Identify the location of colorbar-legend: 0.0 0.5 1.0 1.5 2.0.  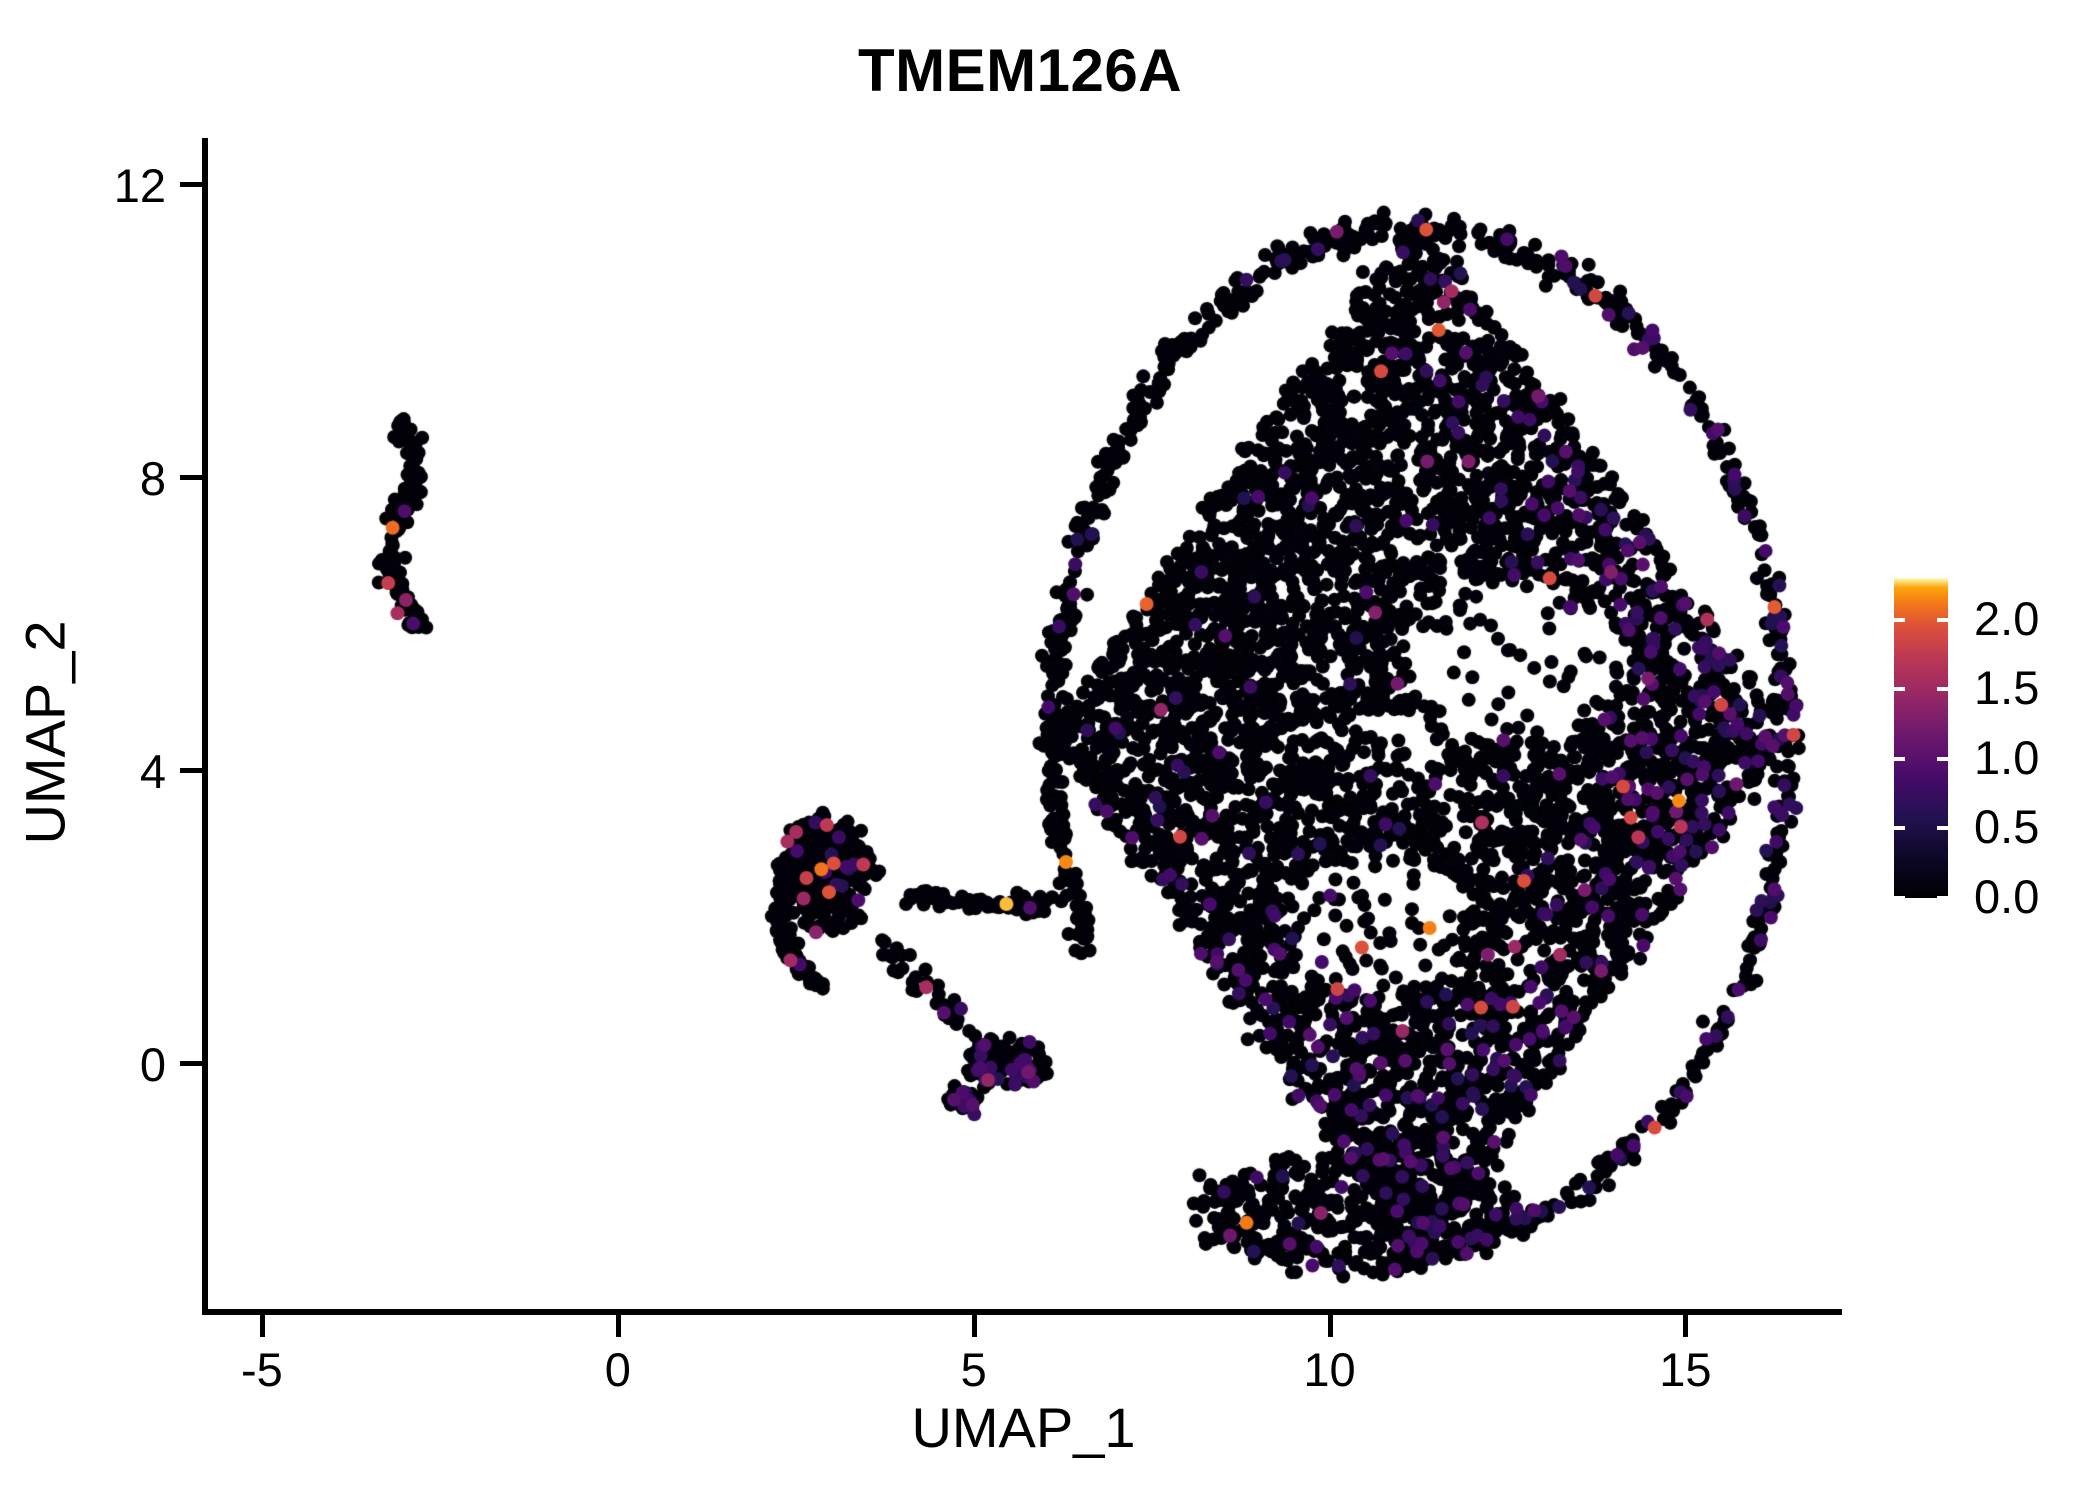
(1994, 749).